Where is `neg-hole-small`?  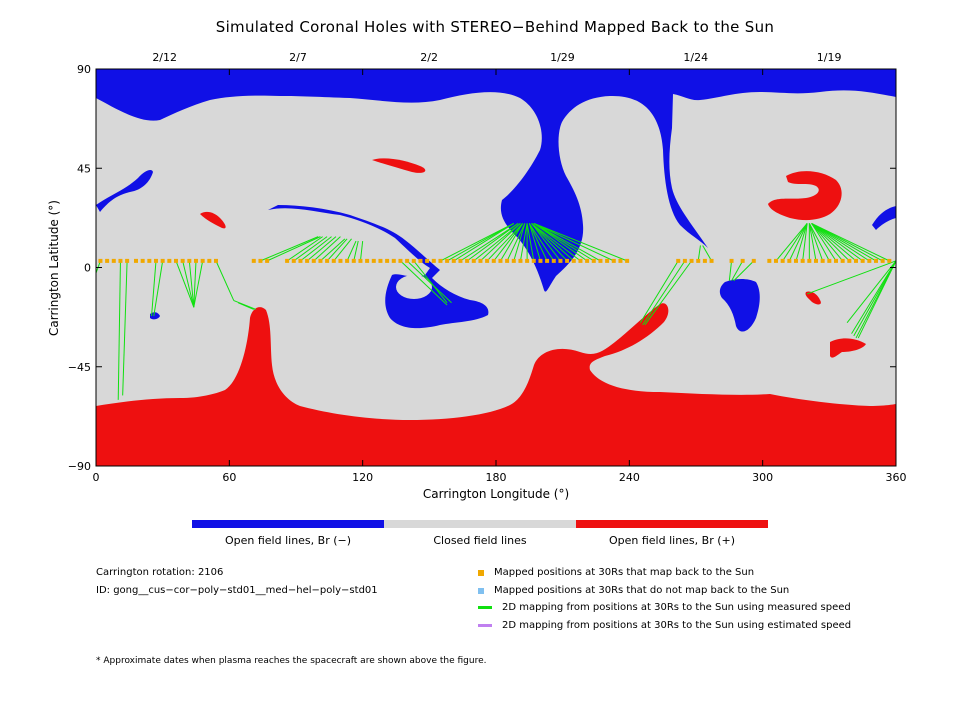 neg-hole-small is located at coordinates (155, 316).